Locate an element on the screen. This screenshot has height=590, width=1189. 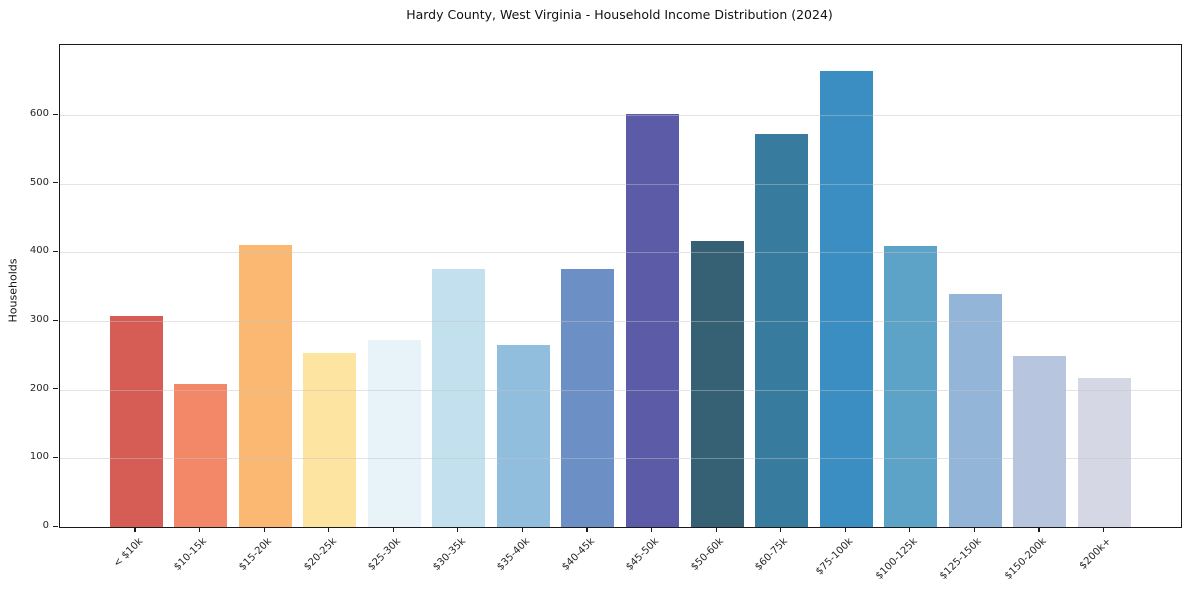
y-tick-label: 0 is located at coordinates (45, 525).